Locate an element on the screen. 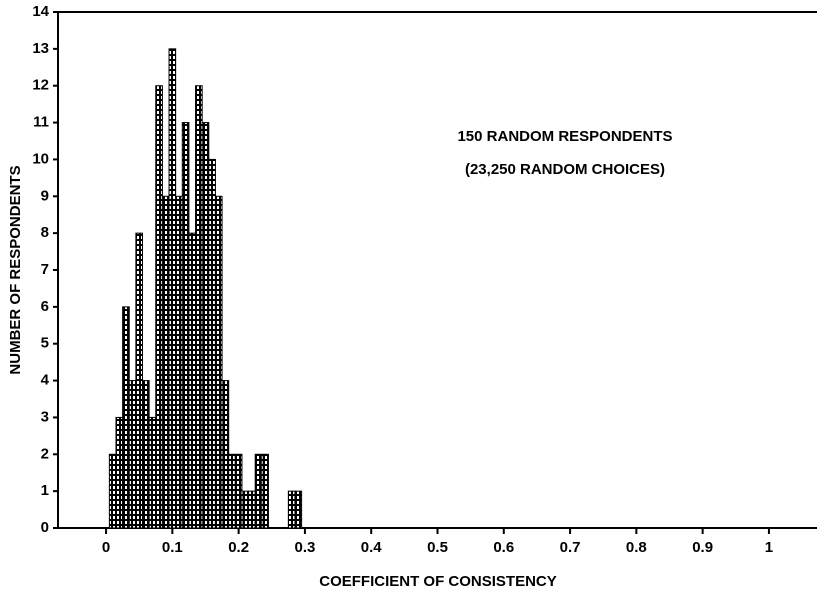 This screenshot has width=817, height=601. y-axis-title: NUMBER OF RESPONDENTS is located at coordinates (15, 269).